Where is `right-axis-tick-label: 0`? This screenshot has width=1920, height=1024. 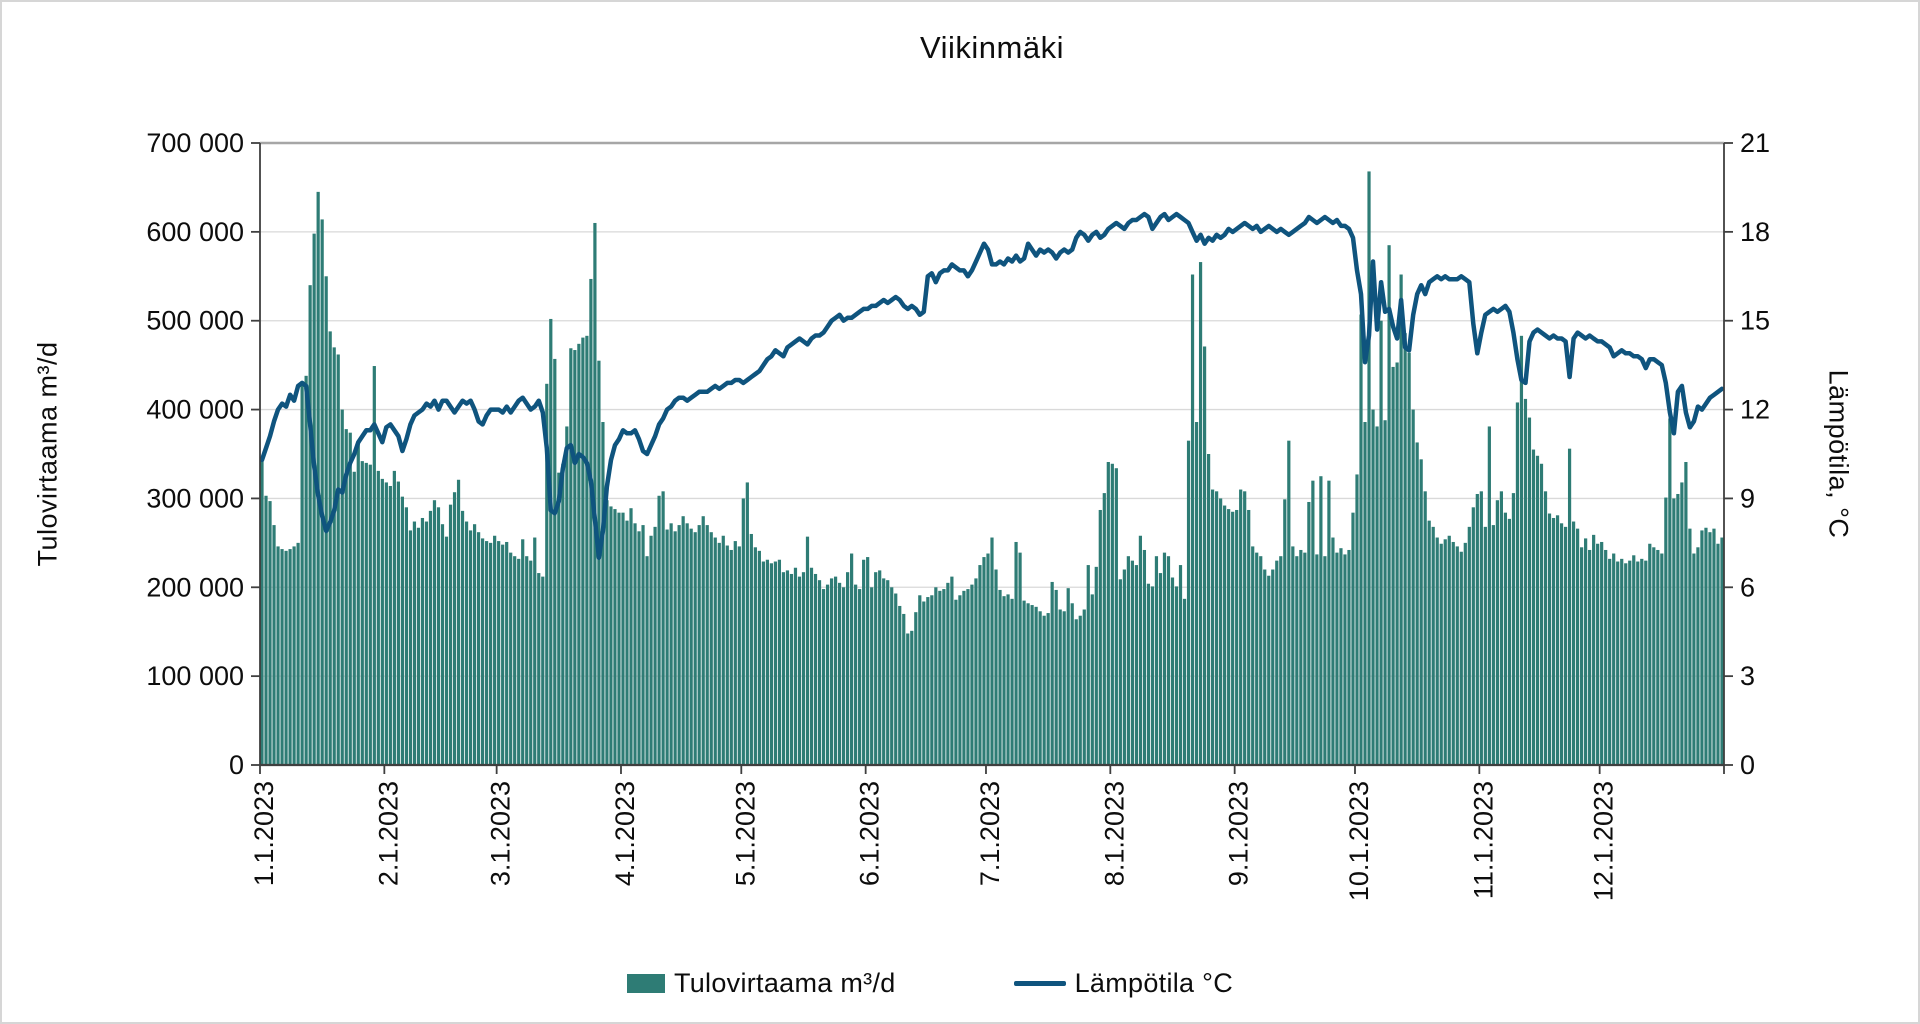
right-axis-tick-label: 0 is located at coordinates (1747, 765).